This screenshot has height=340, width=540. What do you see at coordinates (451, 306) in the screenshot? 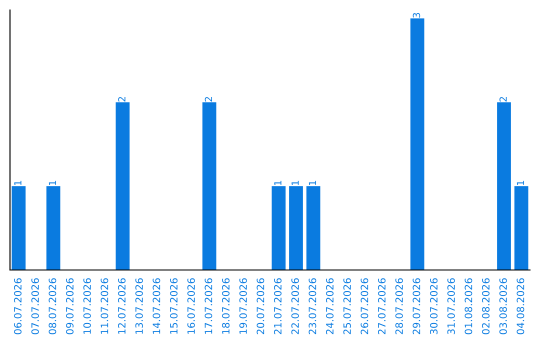
I see `x-tick-label: 31.07.2026` at bounding box center [451, 306].